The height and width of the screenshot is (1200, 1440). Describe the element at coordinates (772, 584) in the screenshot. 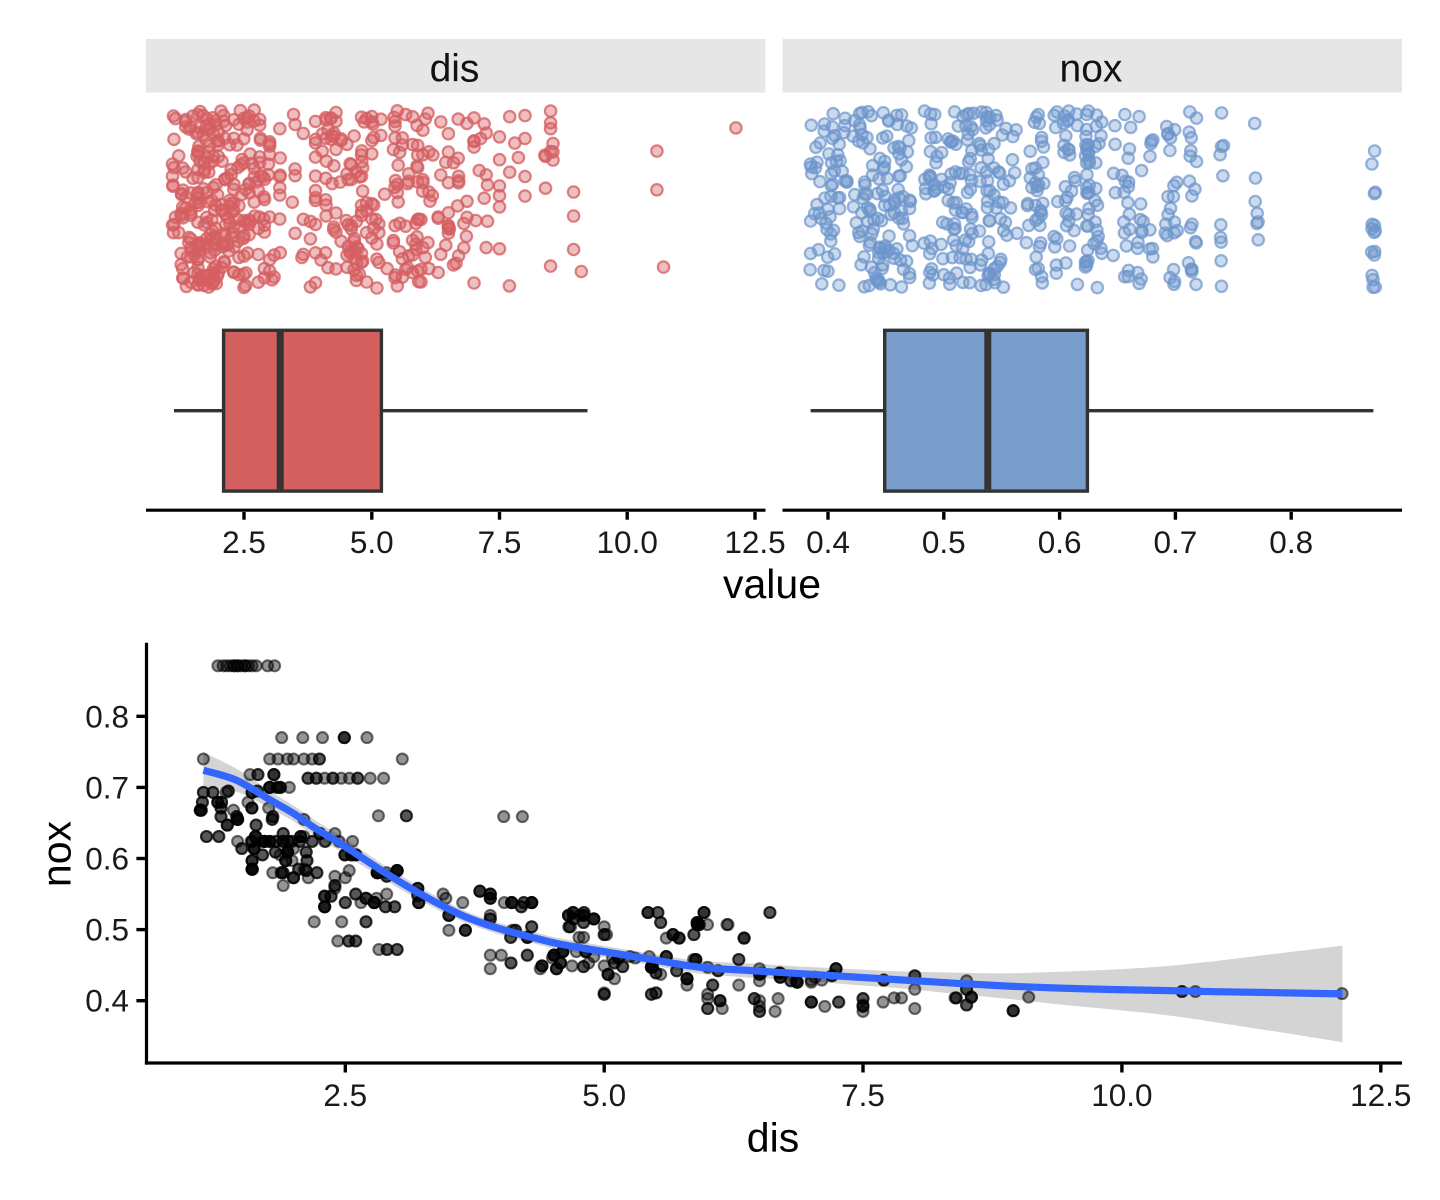

I see `svg-text: value` at that location.